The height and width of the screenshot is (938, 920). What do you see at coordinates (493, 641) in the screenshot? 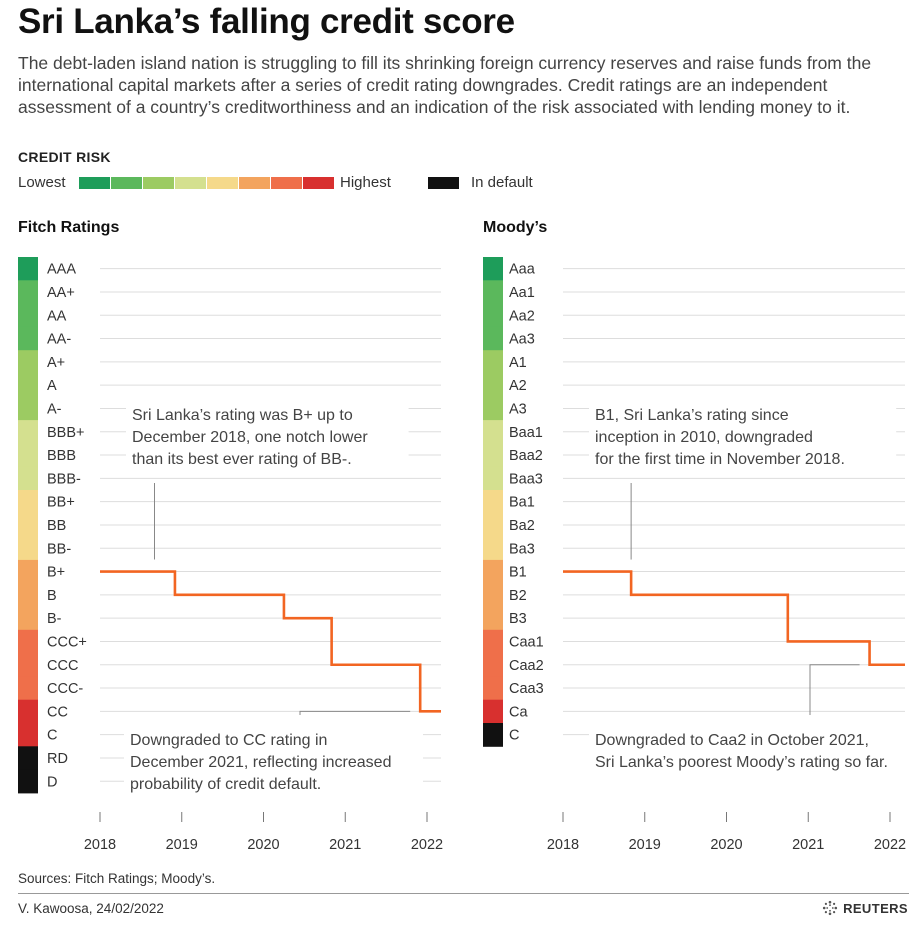
I see `rating-band-Caa1` at bounding box center [493, 641].